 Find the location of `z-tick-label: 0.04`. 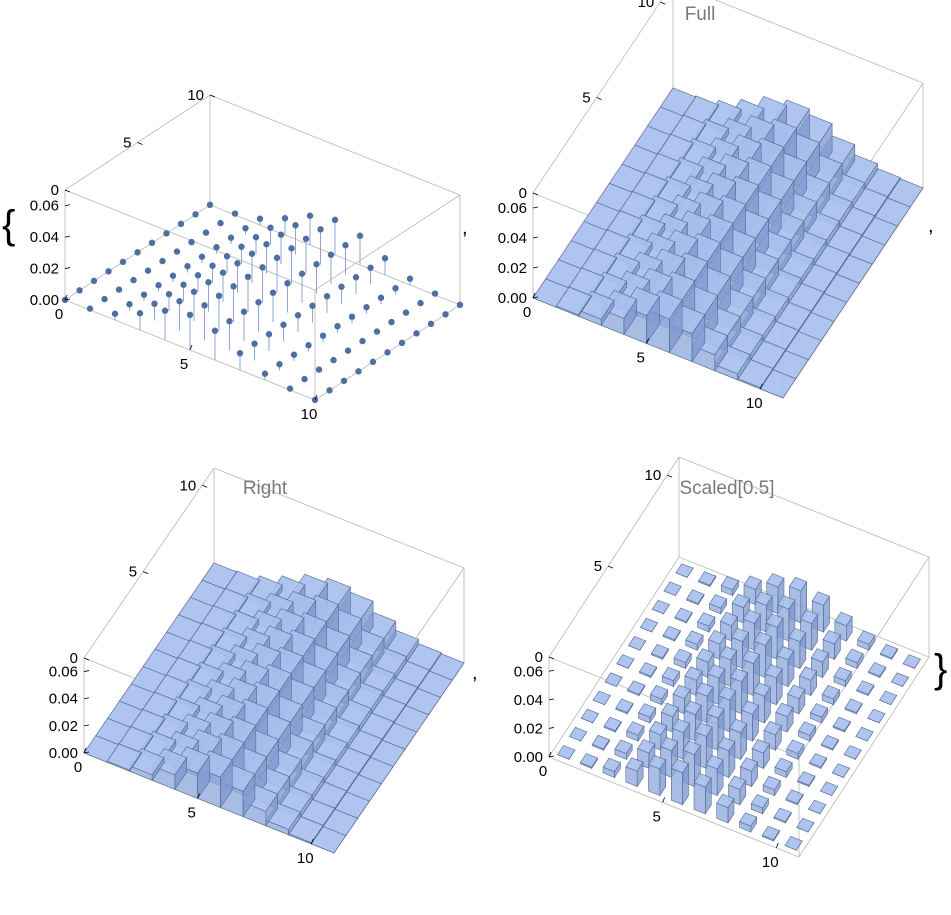

z-tick-label: 0.04 is located at coordinates (528, 700).